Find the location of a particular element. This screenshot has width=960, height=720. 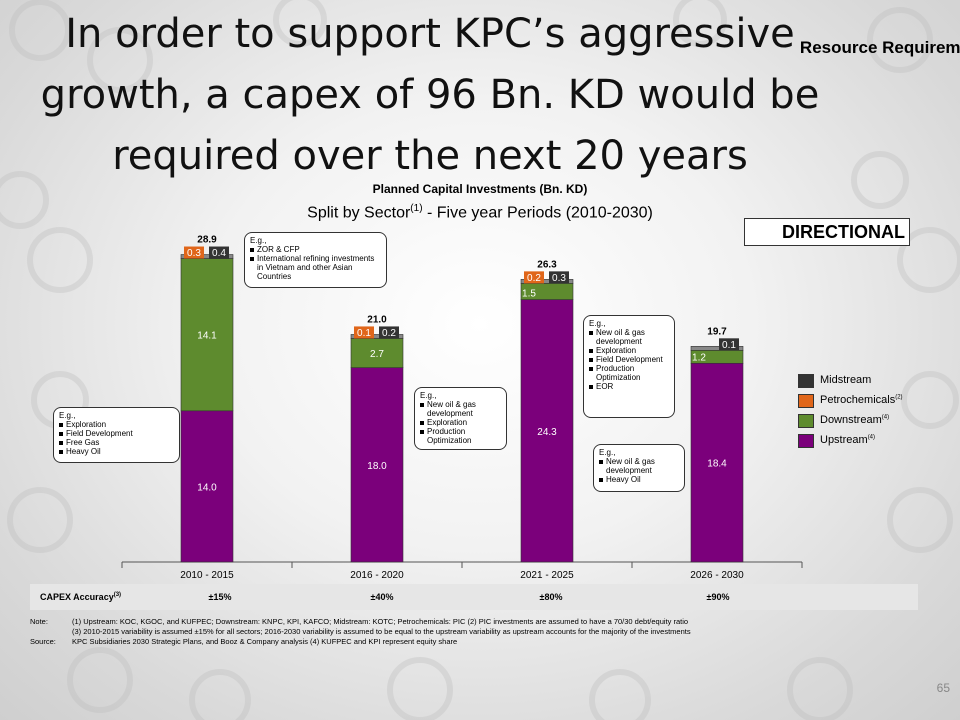

bar-label-midstream: 0.3 is located at coordinates (559, 278).